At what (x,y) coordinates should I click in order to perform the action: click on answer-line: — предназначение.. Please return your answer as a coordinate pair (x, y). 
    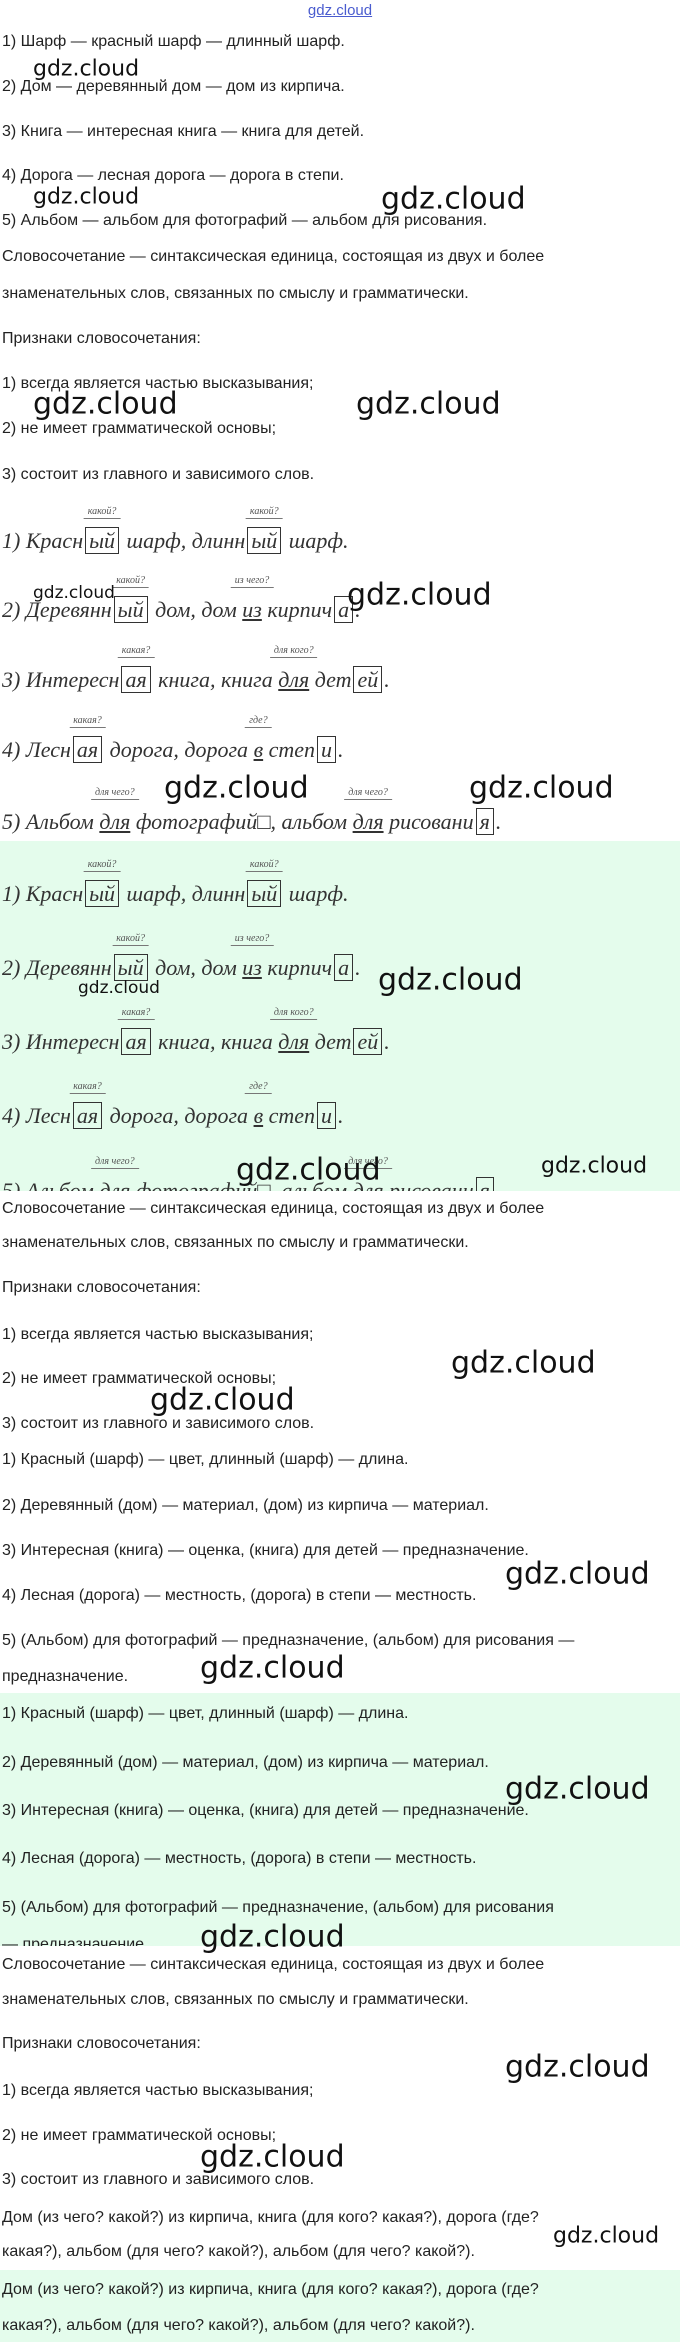
    Looking at the image, I should click on (75, 1941).